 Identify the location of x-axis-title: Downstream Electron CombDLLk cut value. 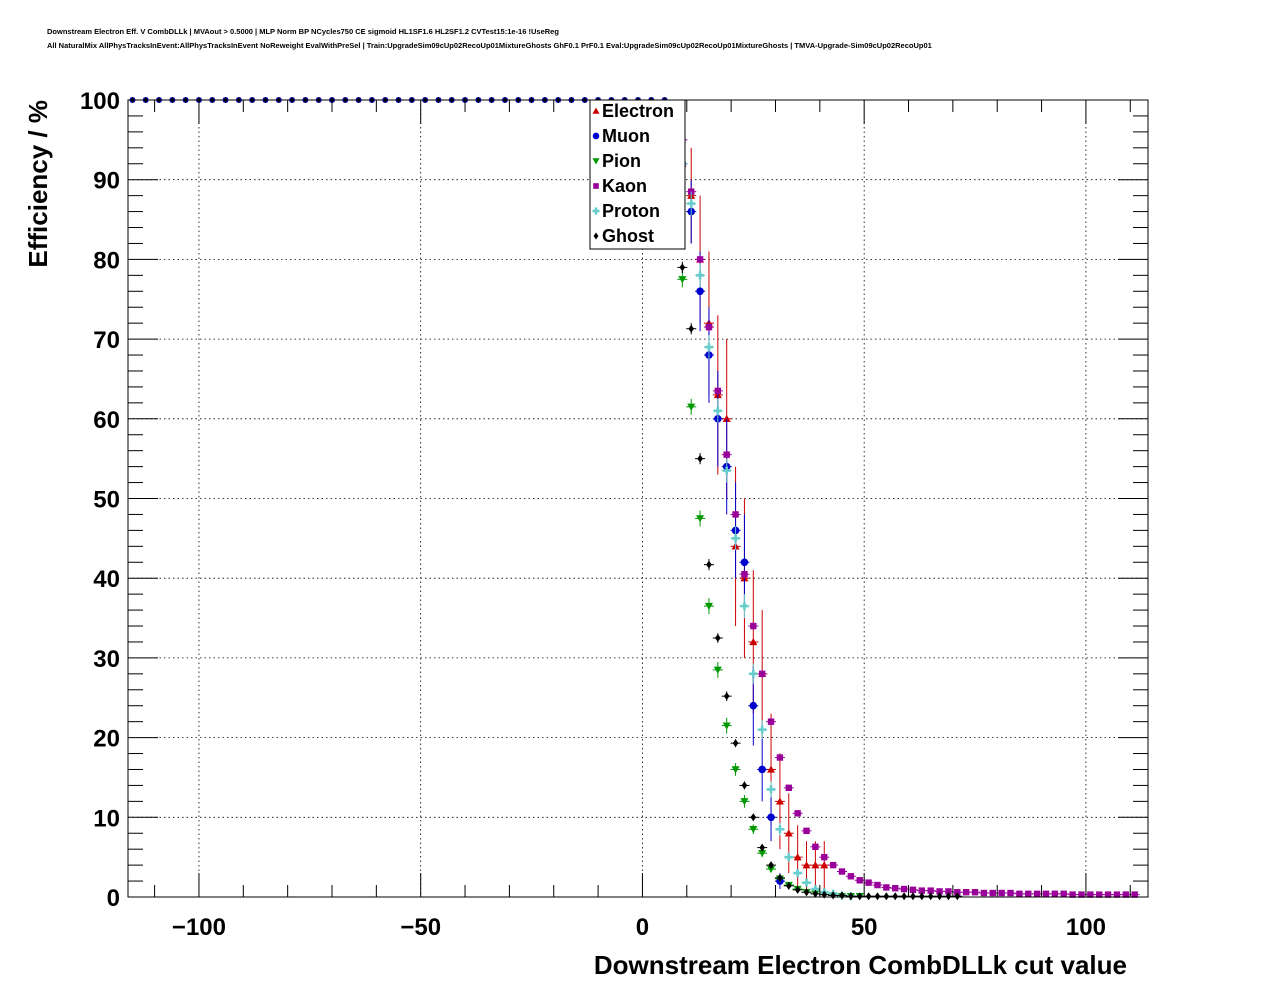
(860, 965).